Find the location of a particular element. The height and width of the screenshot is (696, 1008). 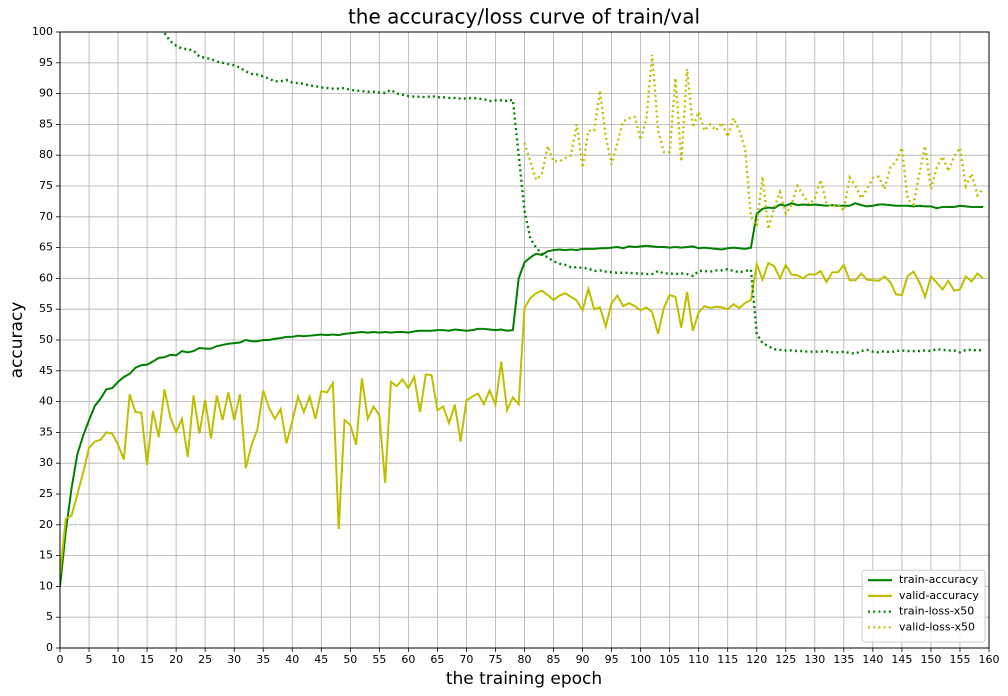

data-line is located at coordinates (754, 142).